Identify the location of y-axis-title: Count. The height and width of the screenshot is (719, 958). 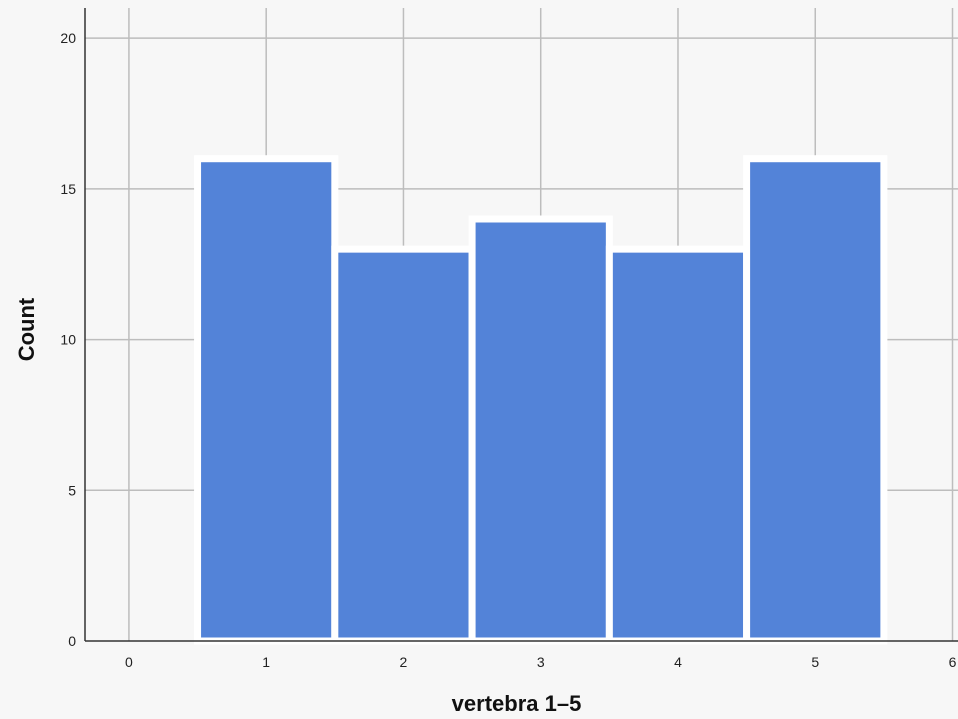
(26, 329).